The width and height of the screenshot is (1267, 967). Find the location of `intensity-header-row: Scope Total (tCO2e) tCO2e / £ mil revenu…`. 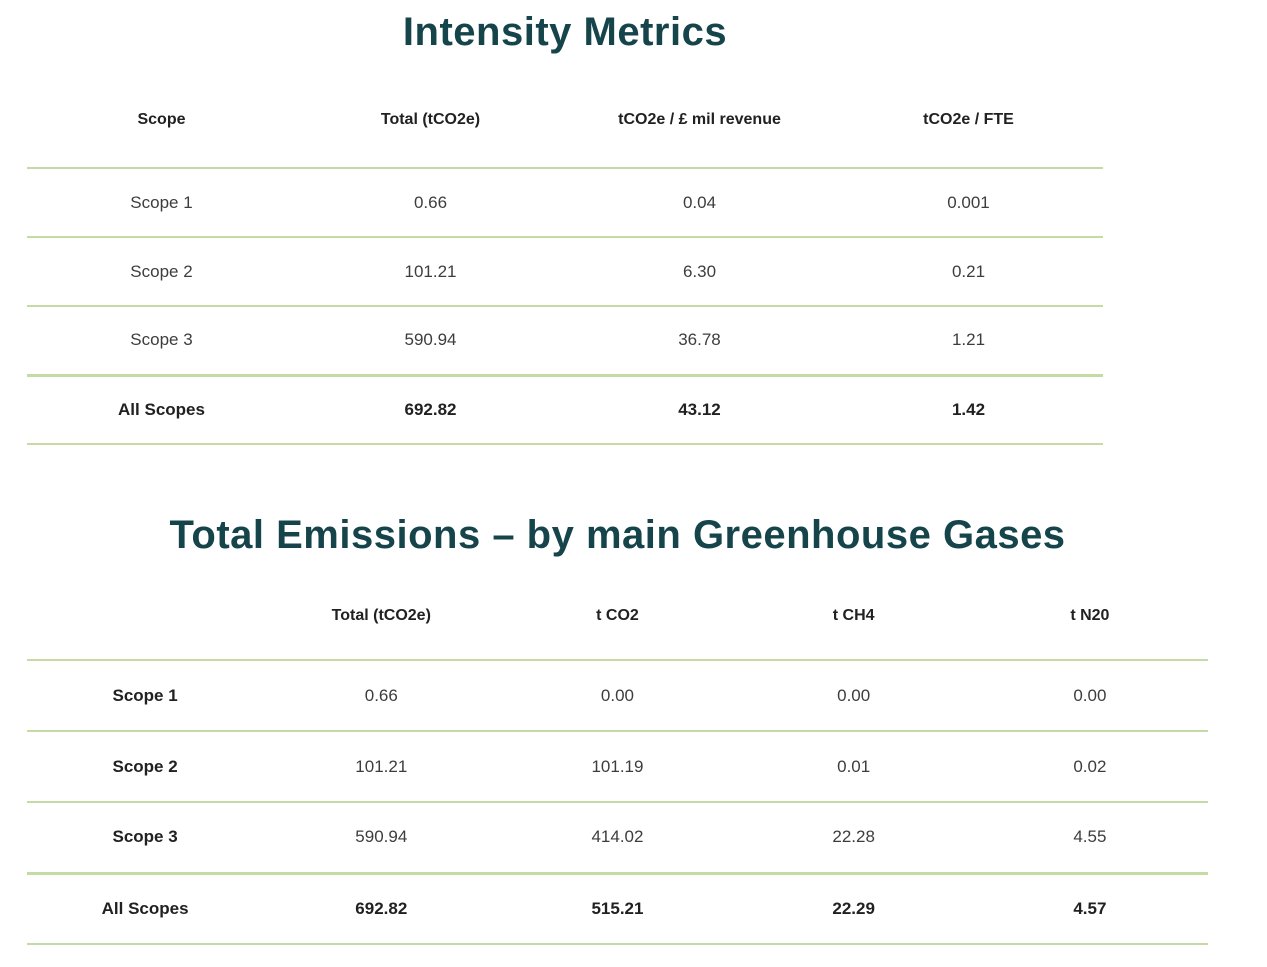

intensity-header-row: Scope Total (tCO2e) tCO2e / £ mil revenu… is located at coordinates (565, 112).